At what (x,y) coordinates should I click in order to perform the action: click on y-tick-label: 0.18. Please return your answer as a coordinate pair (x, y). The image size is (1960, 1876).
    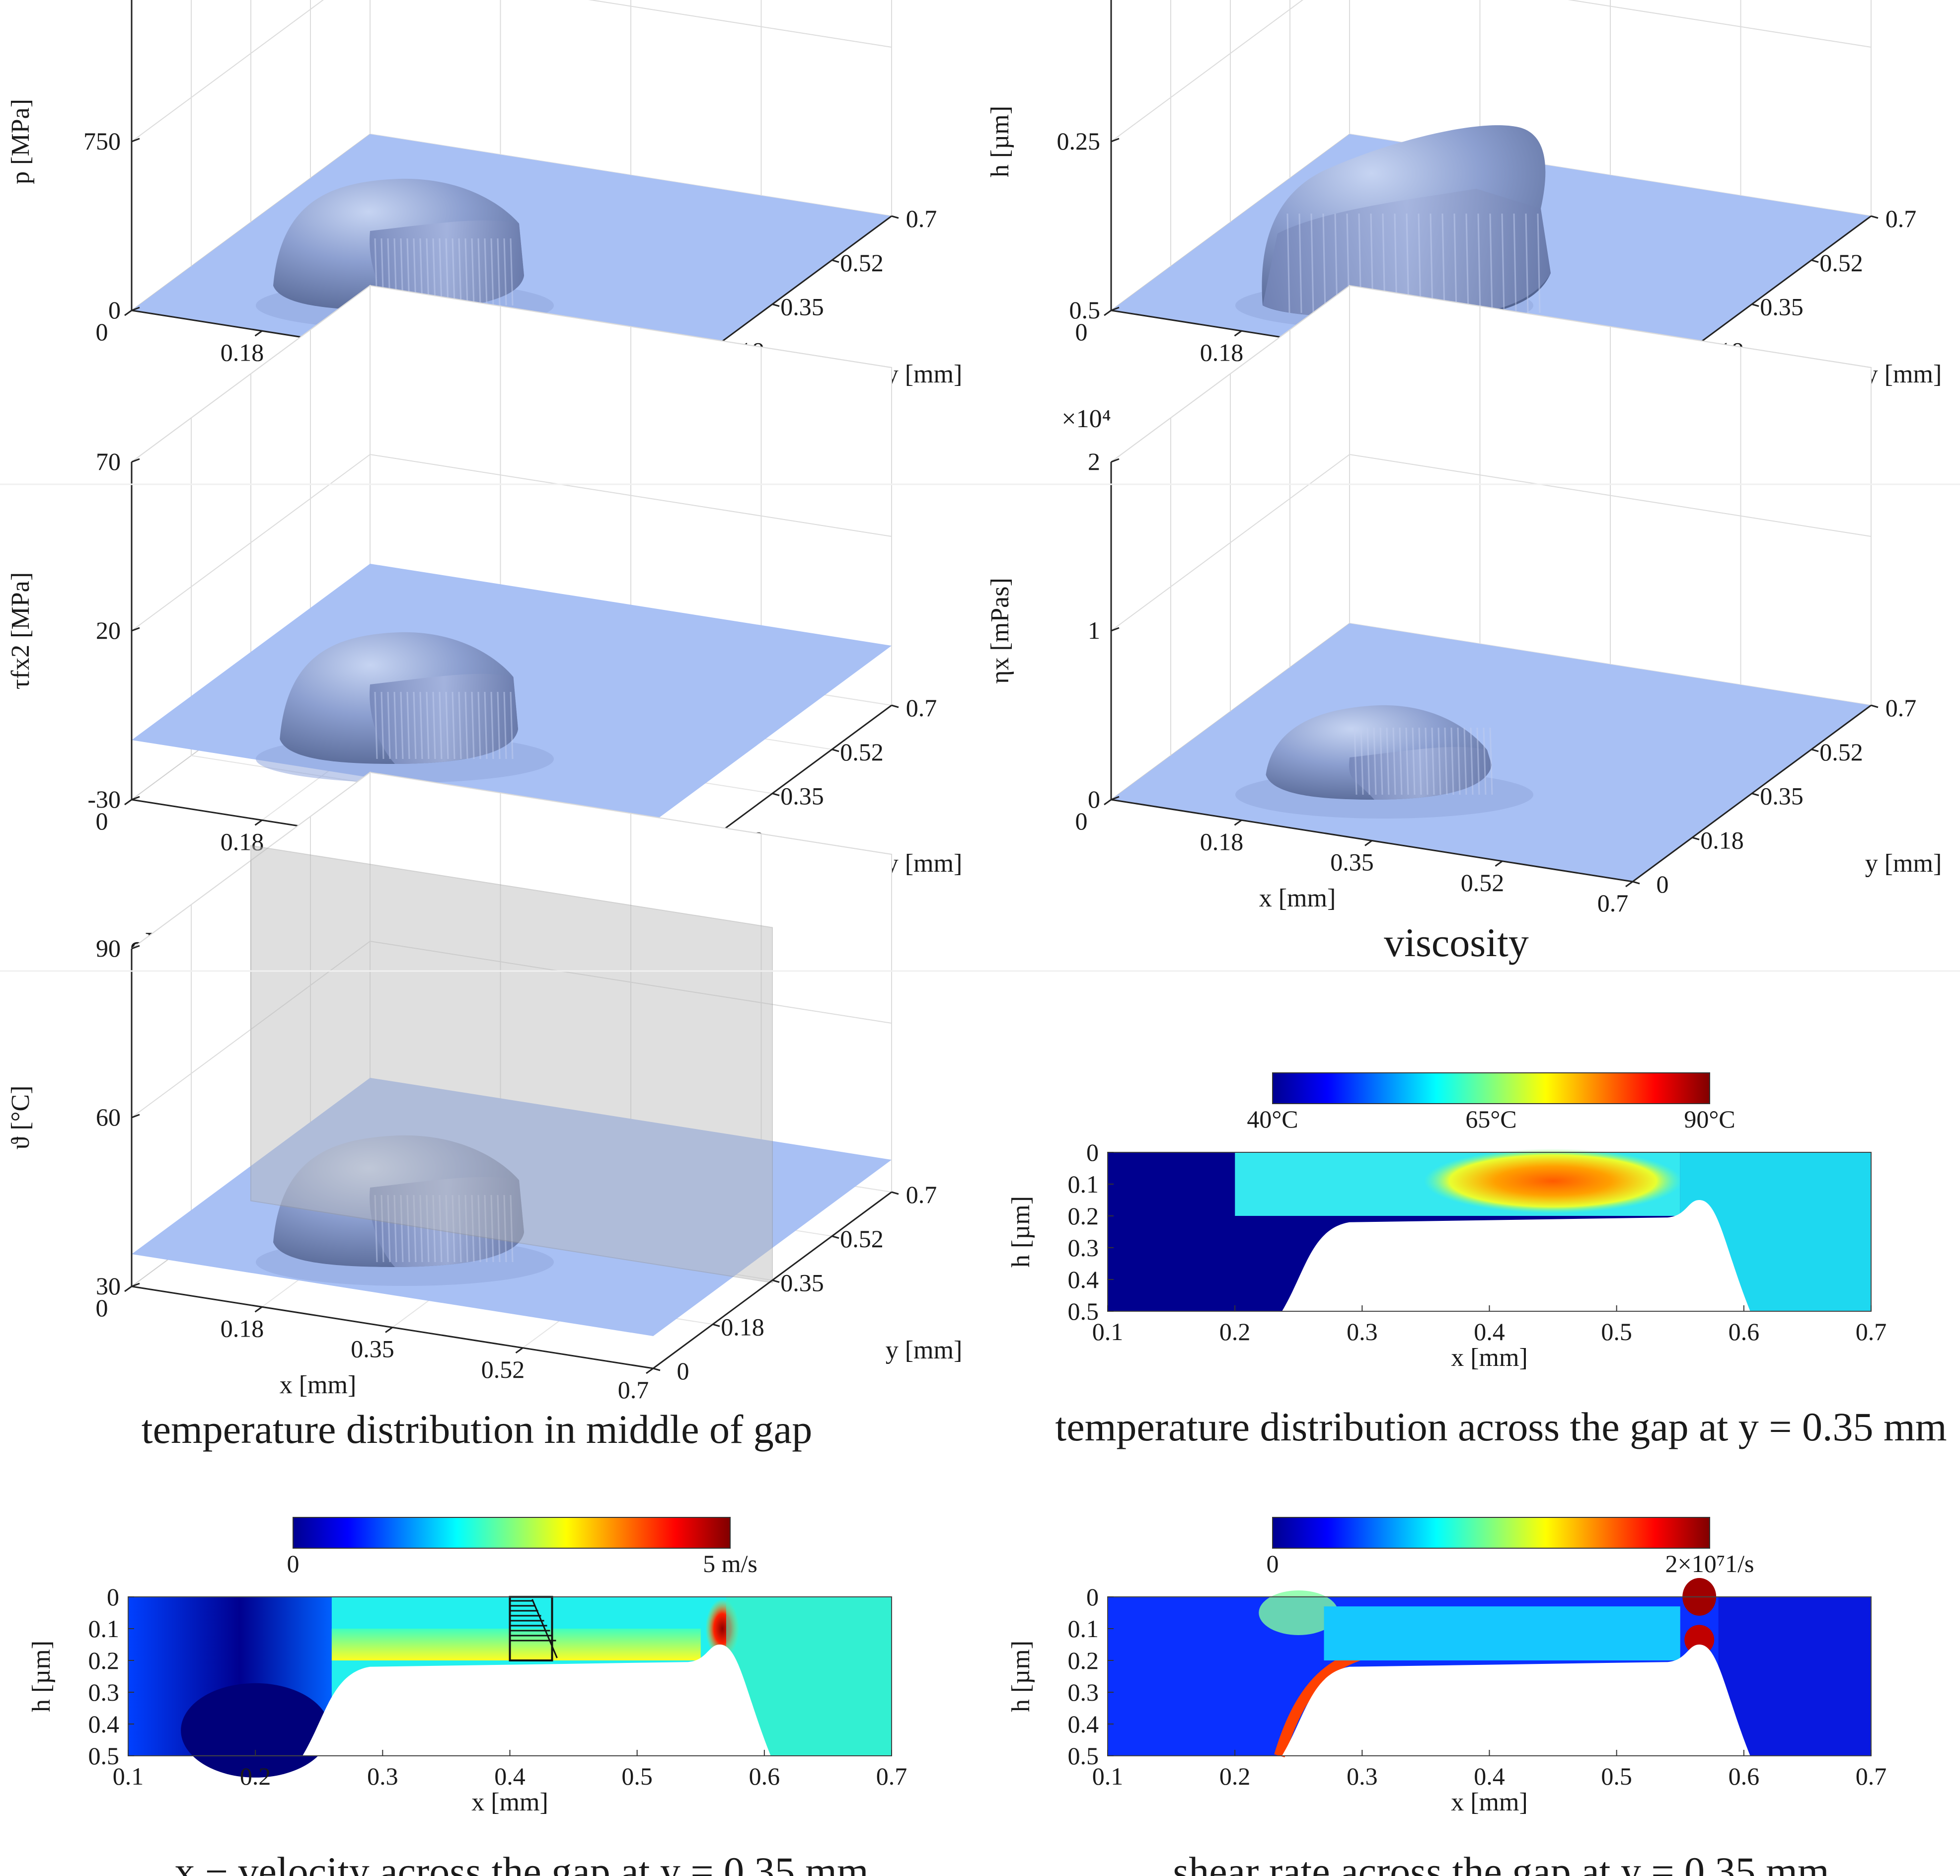
    Looking at the image, I should click on (742, 1327).